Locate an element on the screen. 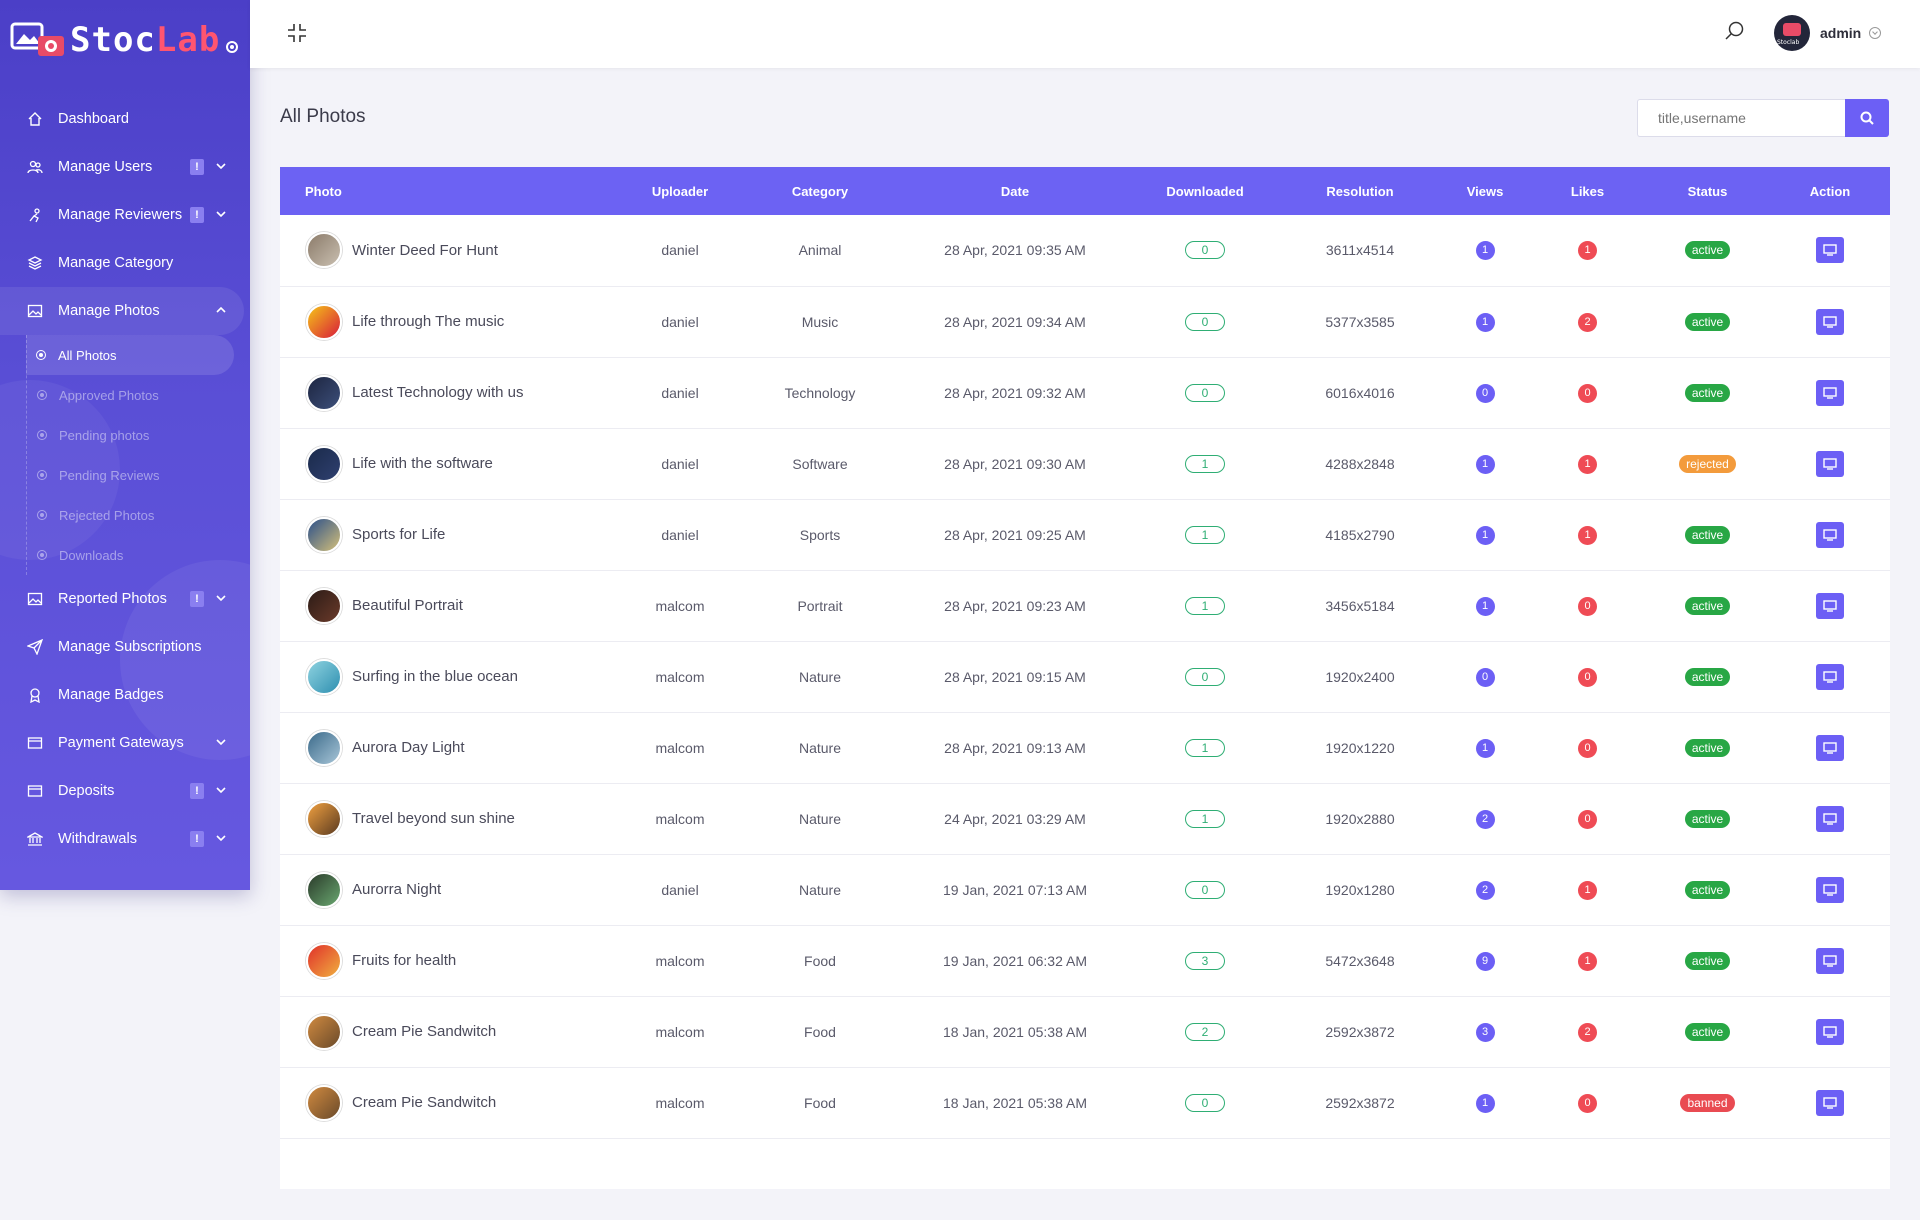 Image resolution: width=1920 pixels, height=1220 pixels. users-icon is located at coordinates (35, 167).